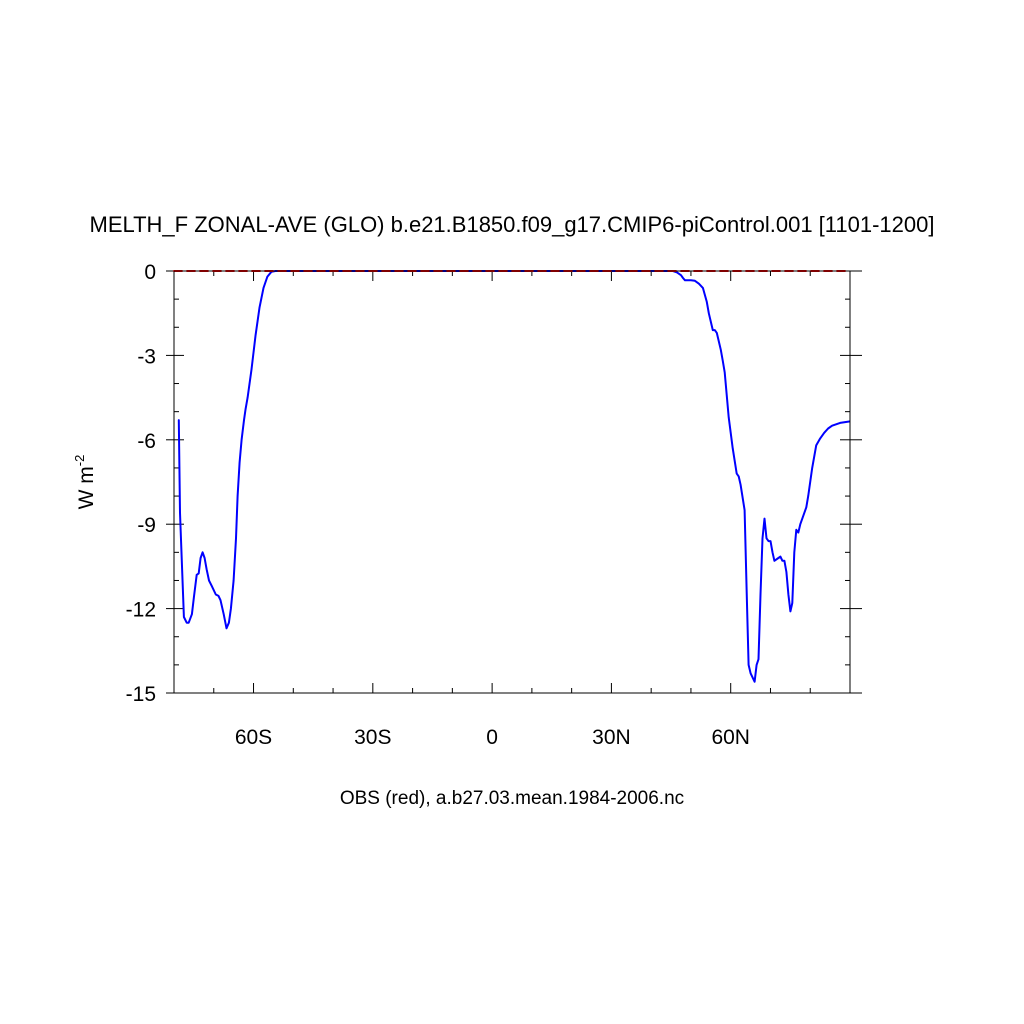  I want to click on x-tick-label: 0, so click(492, 737).